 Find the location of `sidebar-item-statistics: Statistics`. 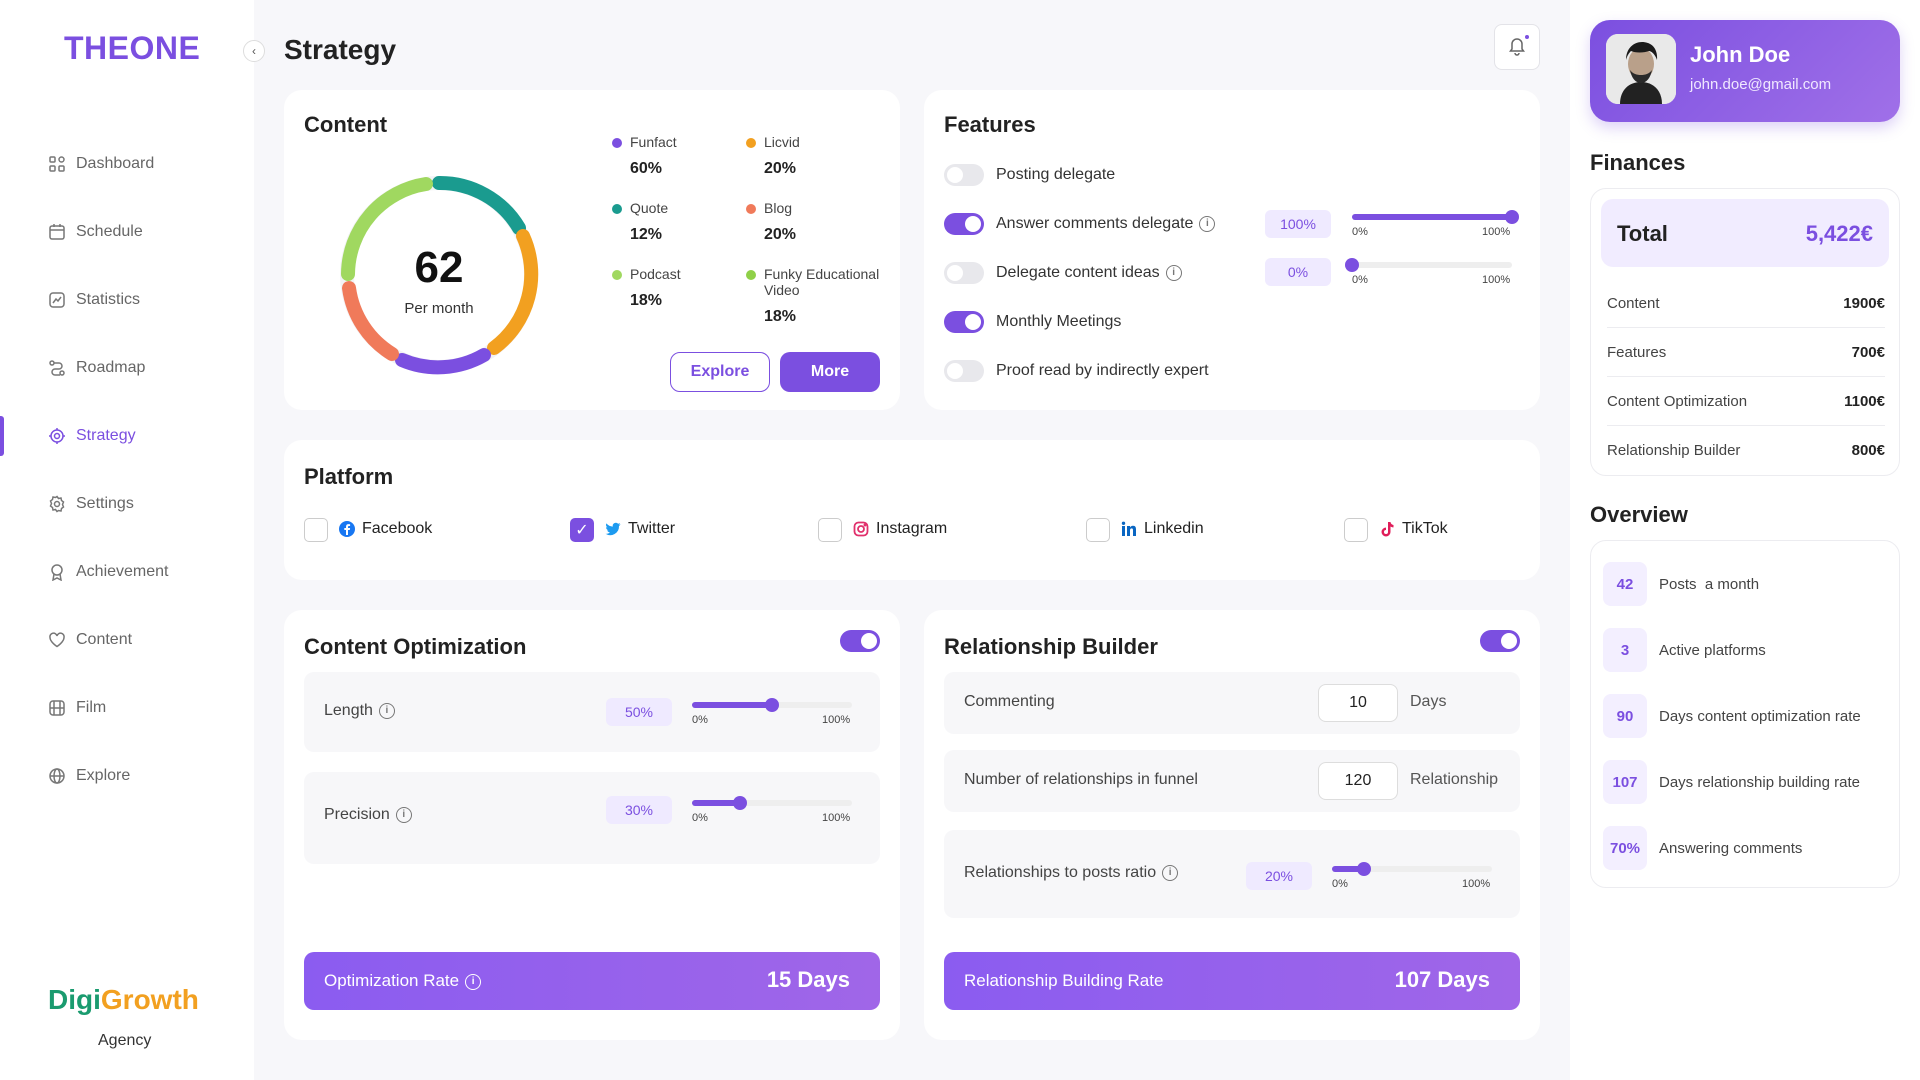

sidebar-item-statistics: Statistics is located at coordinates (127, 300).